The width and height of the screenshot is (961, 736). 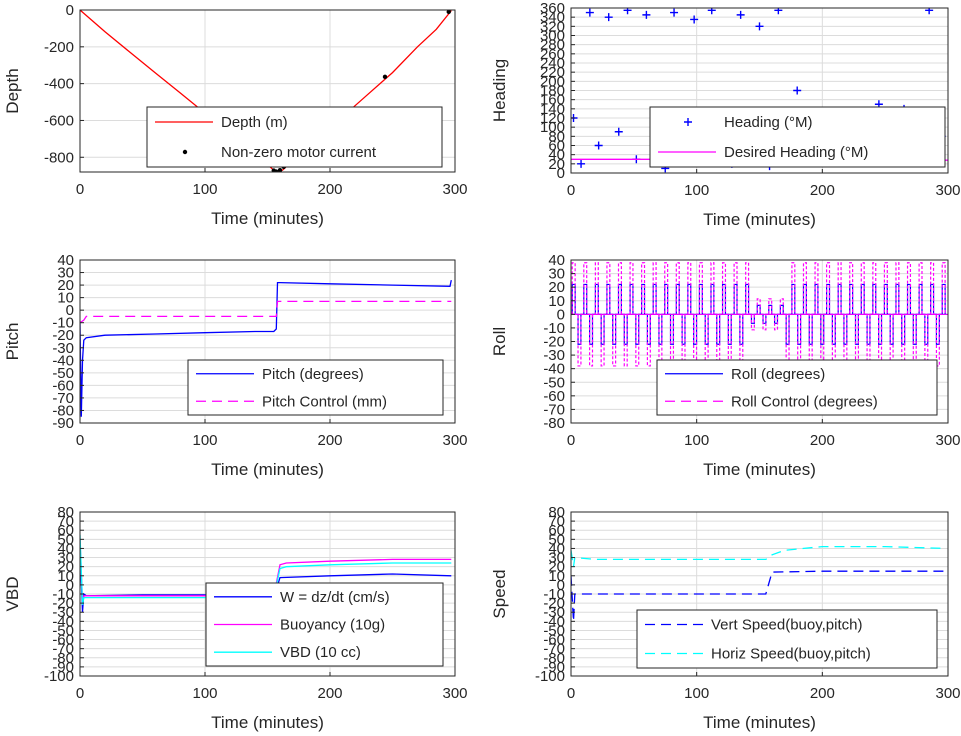 I want to click on legend-label: Non-zero motor current, so click(x=299, y=152).